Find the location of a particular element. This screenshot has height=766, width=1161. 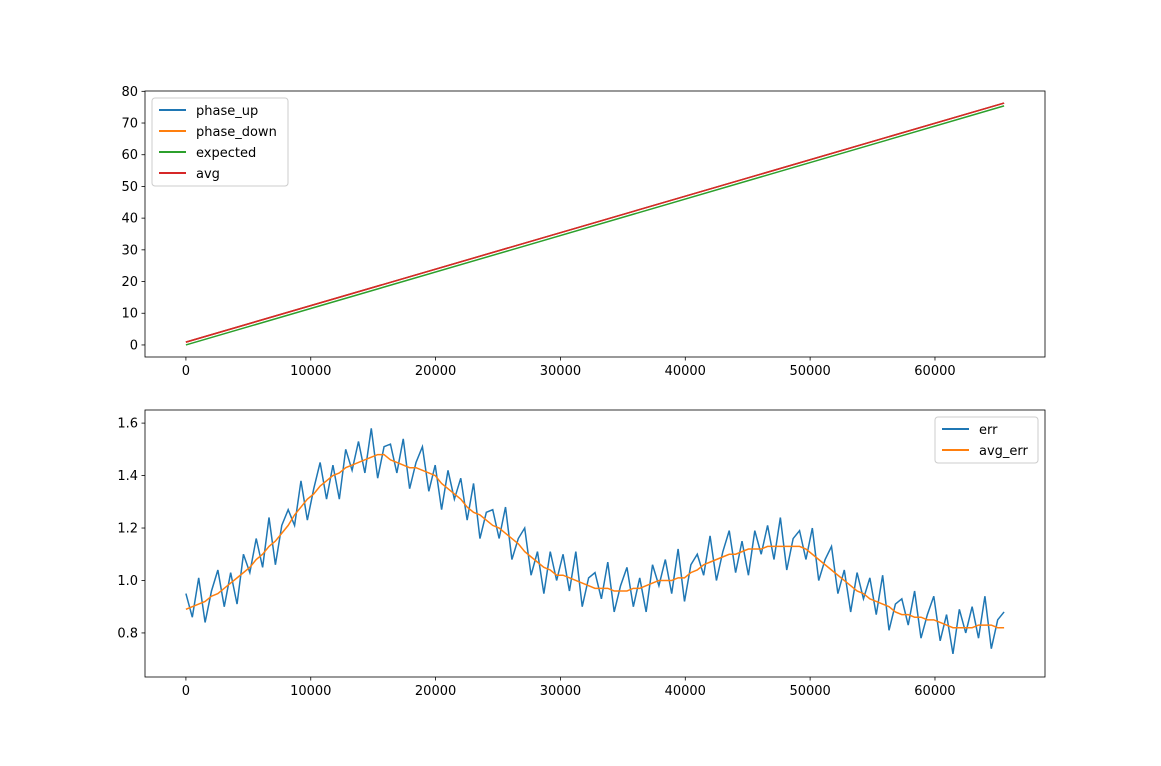

y-tick-label: 20 is located at coordinates (129, 282).